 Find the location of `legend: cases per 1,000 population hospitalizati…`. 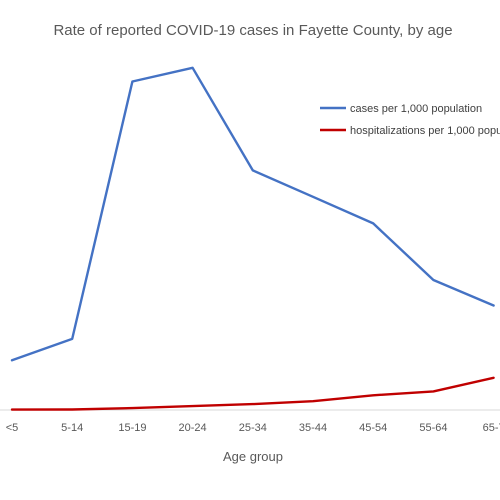

legend: cases per 1,000 population hospitalizati… is located at coordinates (410, 120).